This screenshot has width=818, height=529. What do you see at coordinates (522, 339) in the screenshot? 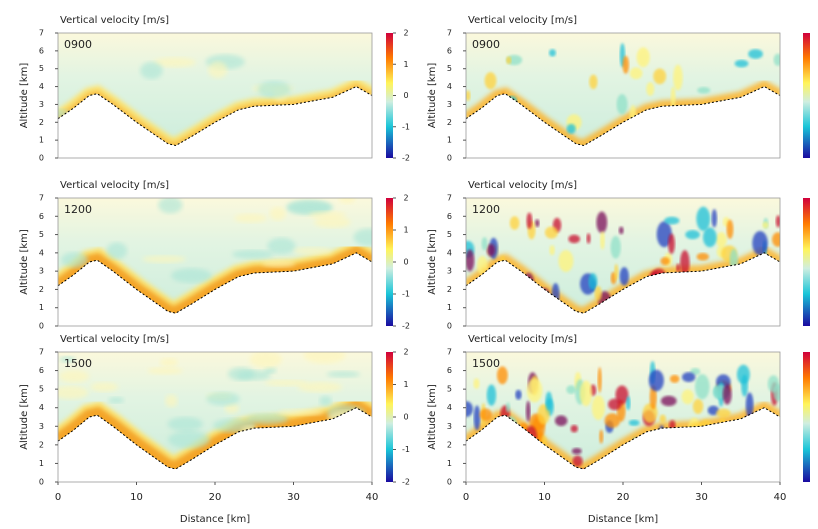
I see `panel-title: Vertical velocity [m/s]` at bounding box center [522, 339].